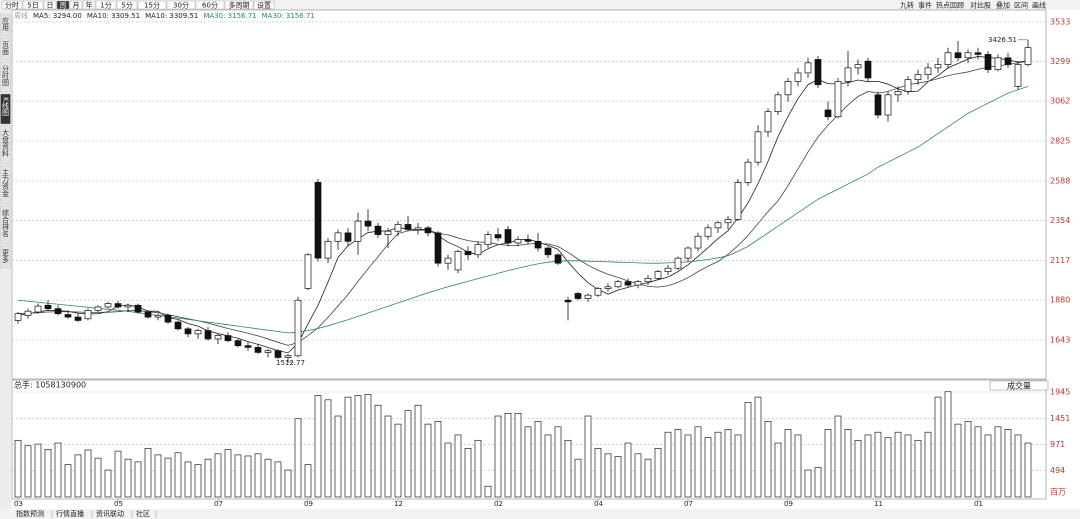 This screenshot has height=519, width=1080. I want to click on tool-label: 热点回顾, so click(950, 5).